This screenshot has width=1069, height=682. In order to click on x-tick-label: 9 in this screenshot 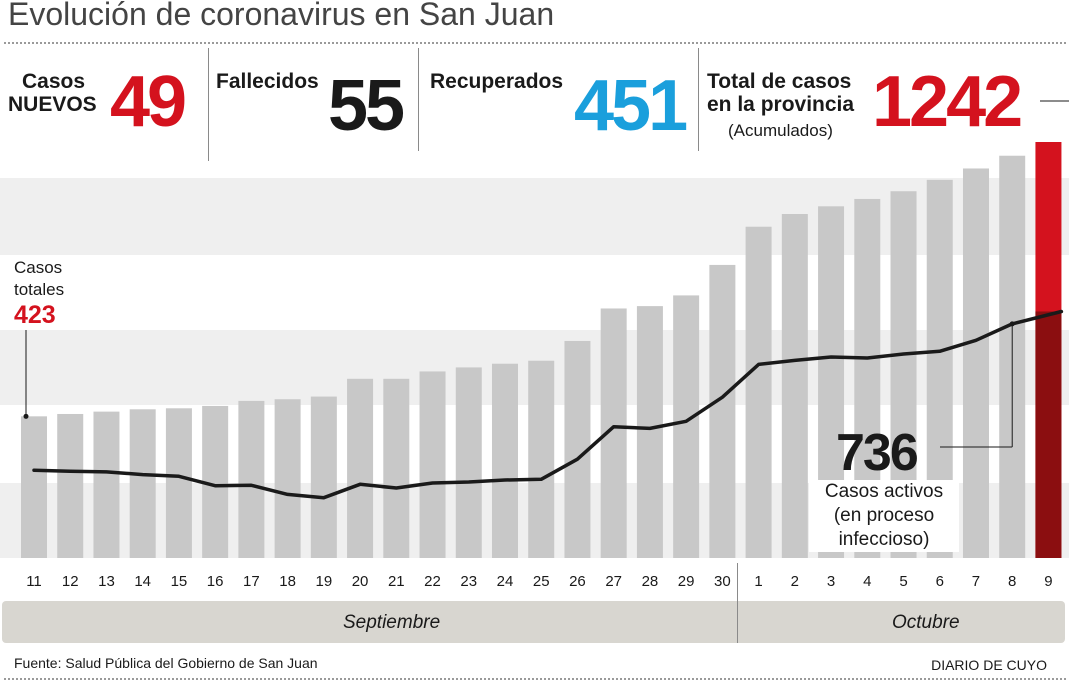, I will do `click(1048, 581)`.